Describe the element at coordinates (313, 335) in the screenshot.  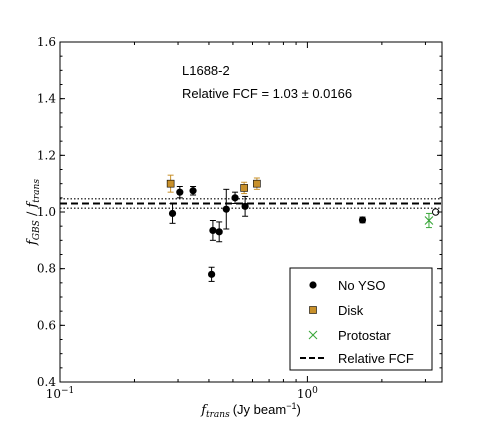
I see `legend-marker-protostar` at that location.